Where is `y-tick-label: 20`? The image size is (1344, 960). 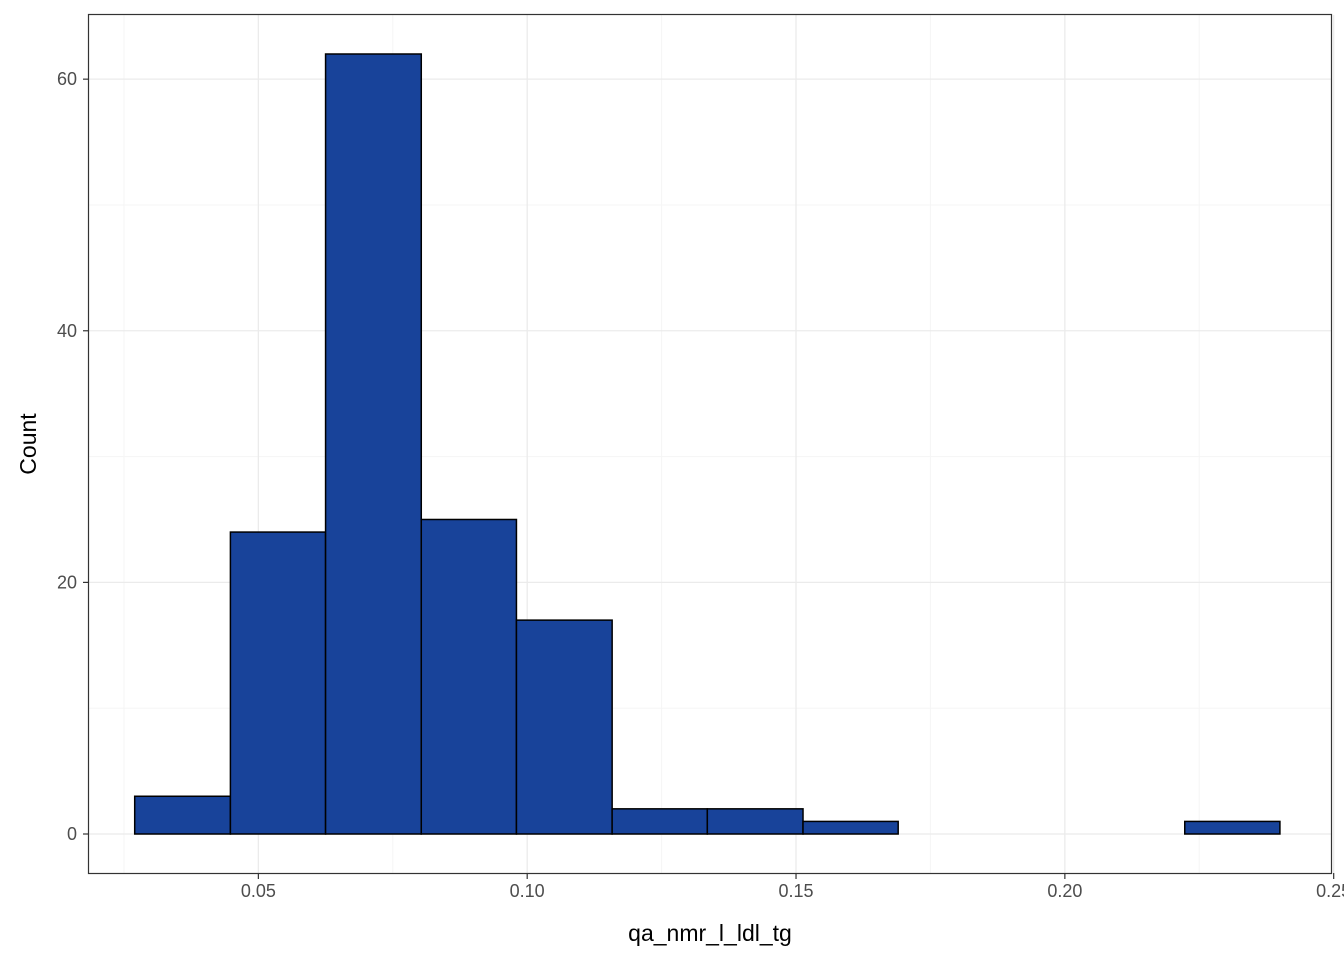 y-tick-label: 20 is located at coordinates (67, 582).